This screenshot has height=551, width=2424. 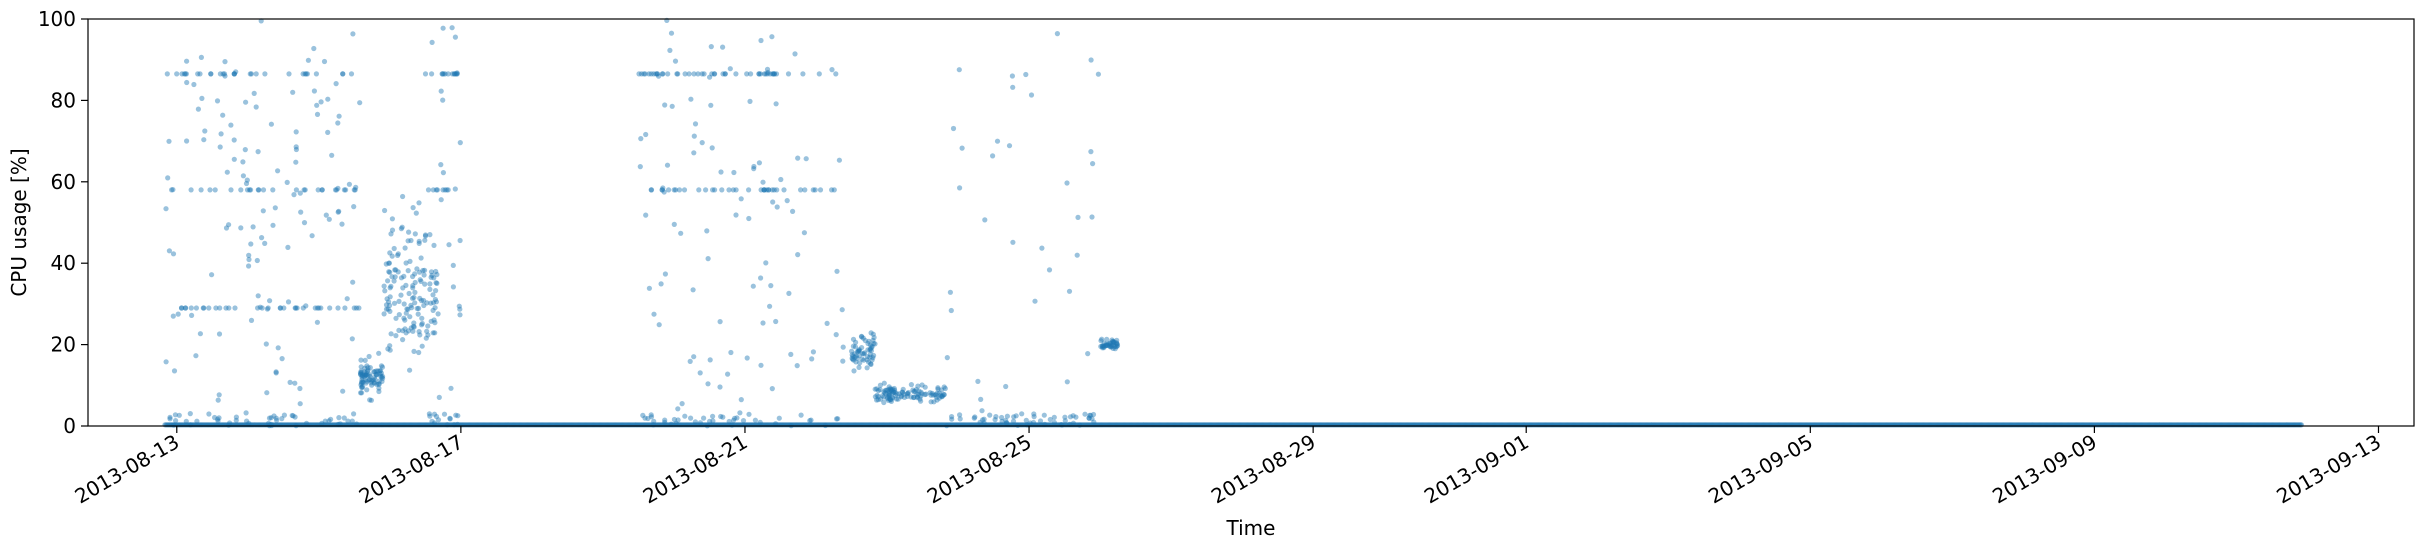 I want to click on y-tick-label: 0, so click(x=69, y=426).